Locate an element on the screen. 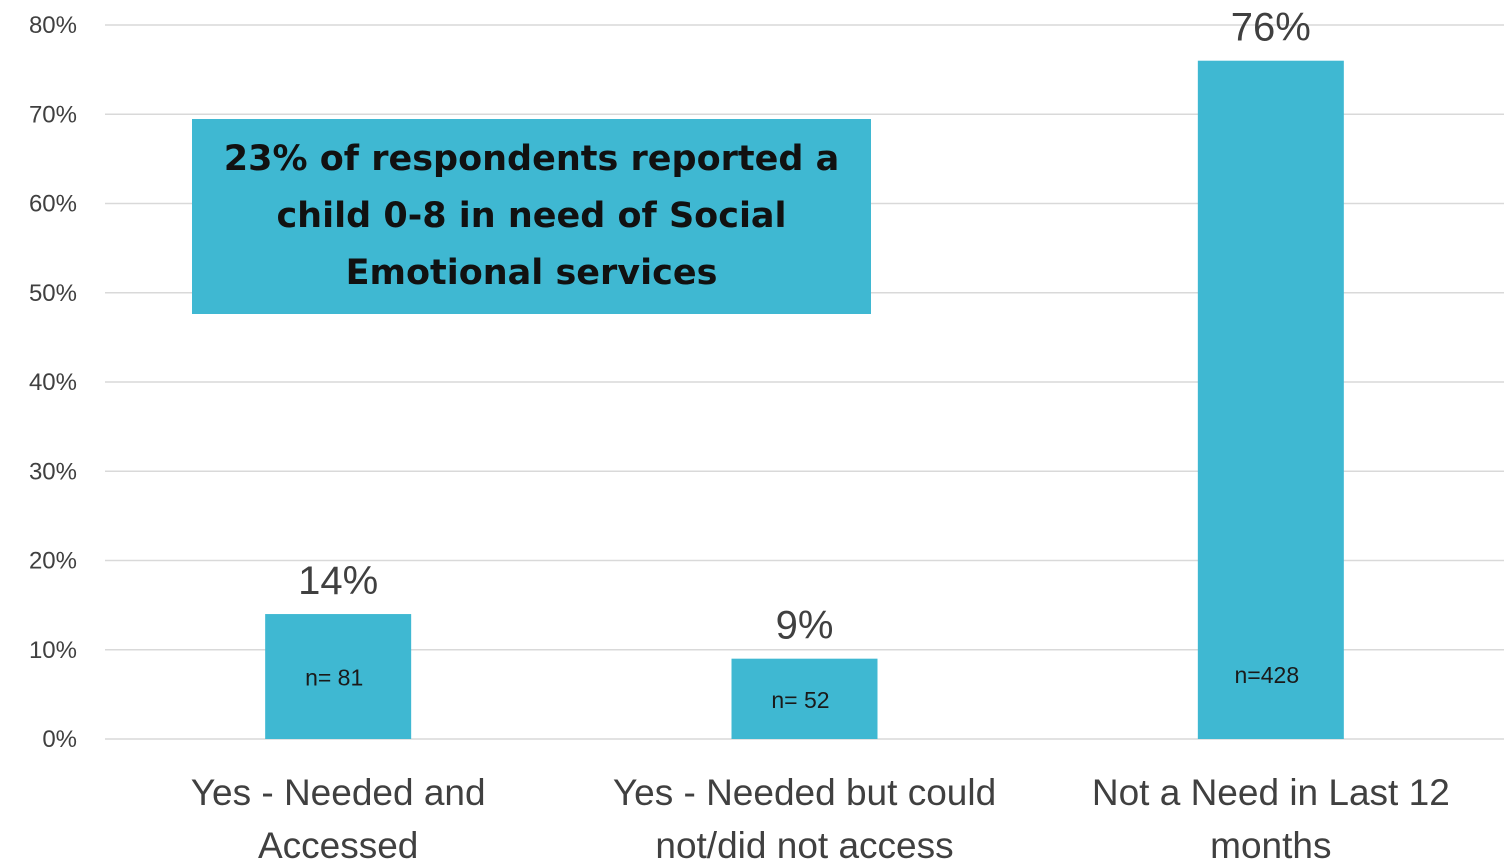 The height and width of the screenshot is (864, 1504). x-tick-label: Yes - Needed and is located at coordinates (338, 792).